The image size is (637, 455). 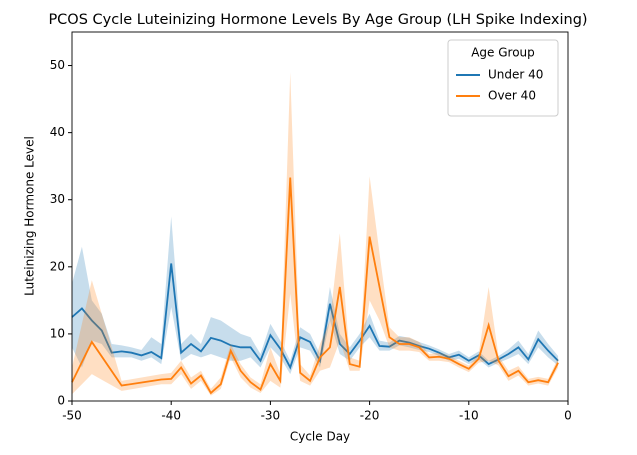 I want to click on y-tick-label: 10, so click(x=57, y=333).